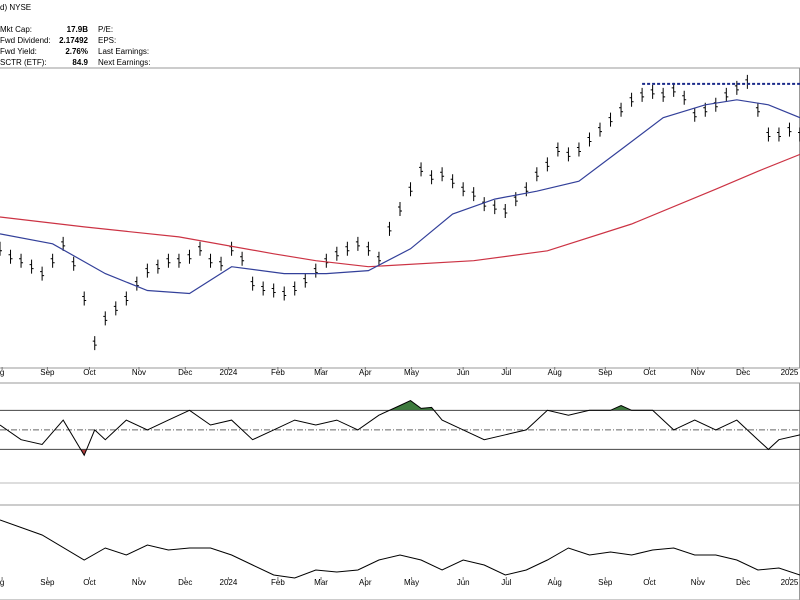 This screenshot has width=800, height=600. What do you see at coordinates (506, 582) in the screenshot?
I see `x-tick-label: Jul` at bounding box center [506, 582].